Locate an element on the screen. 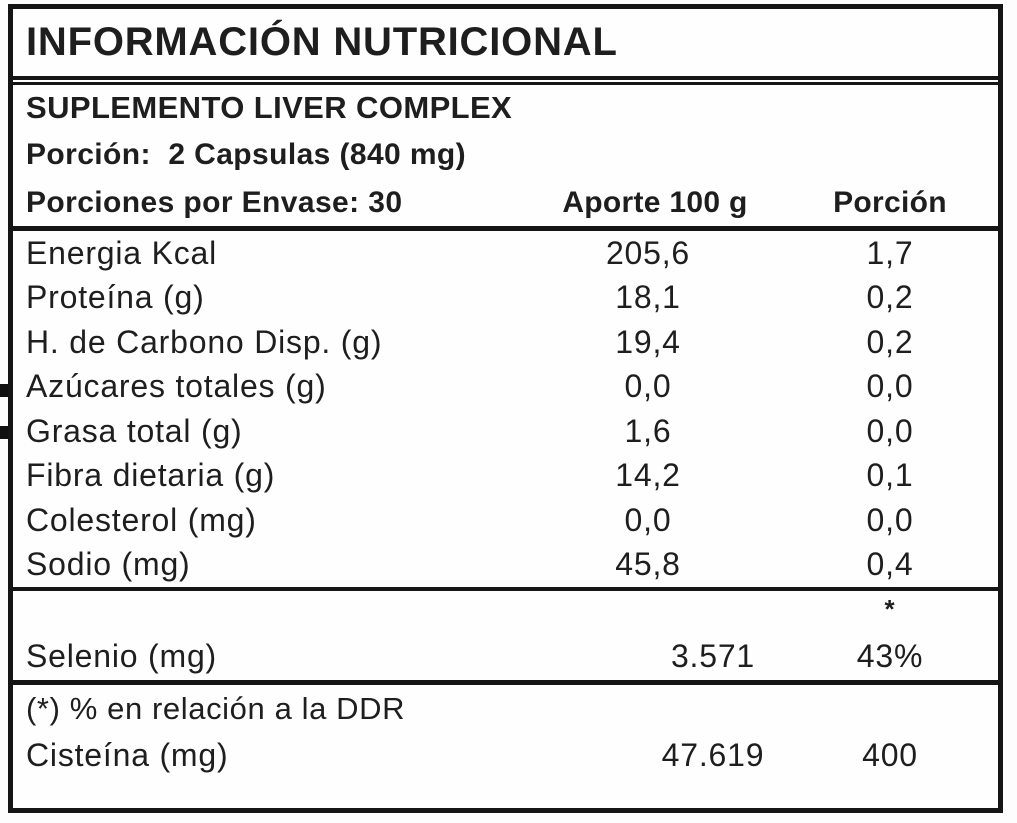 The width and height of the screenshot is (1017, 823). asterisk-row: * is located at coordinates (505, 609).